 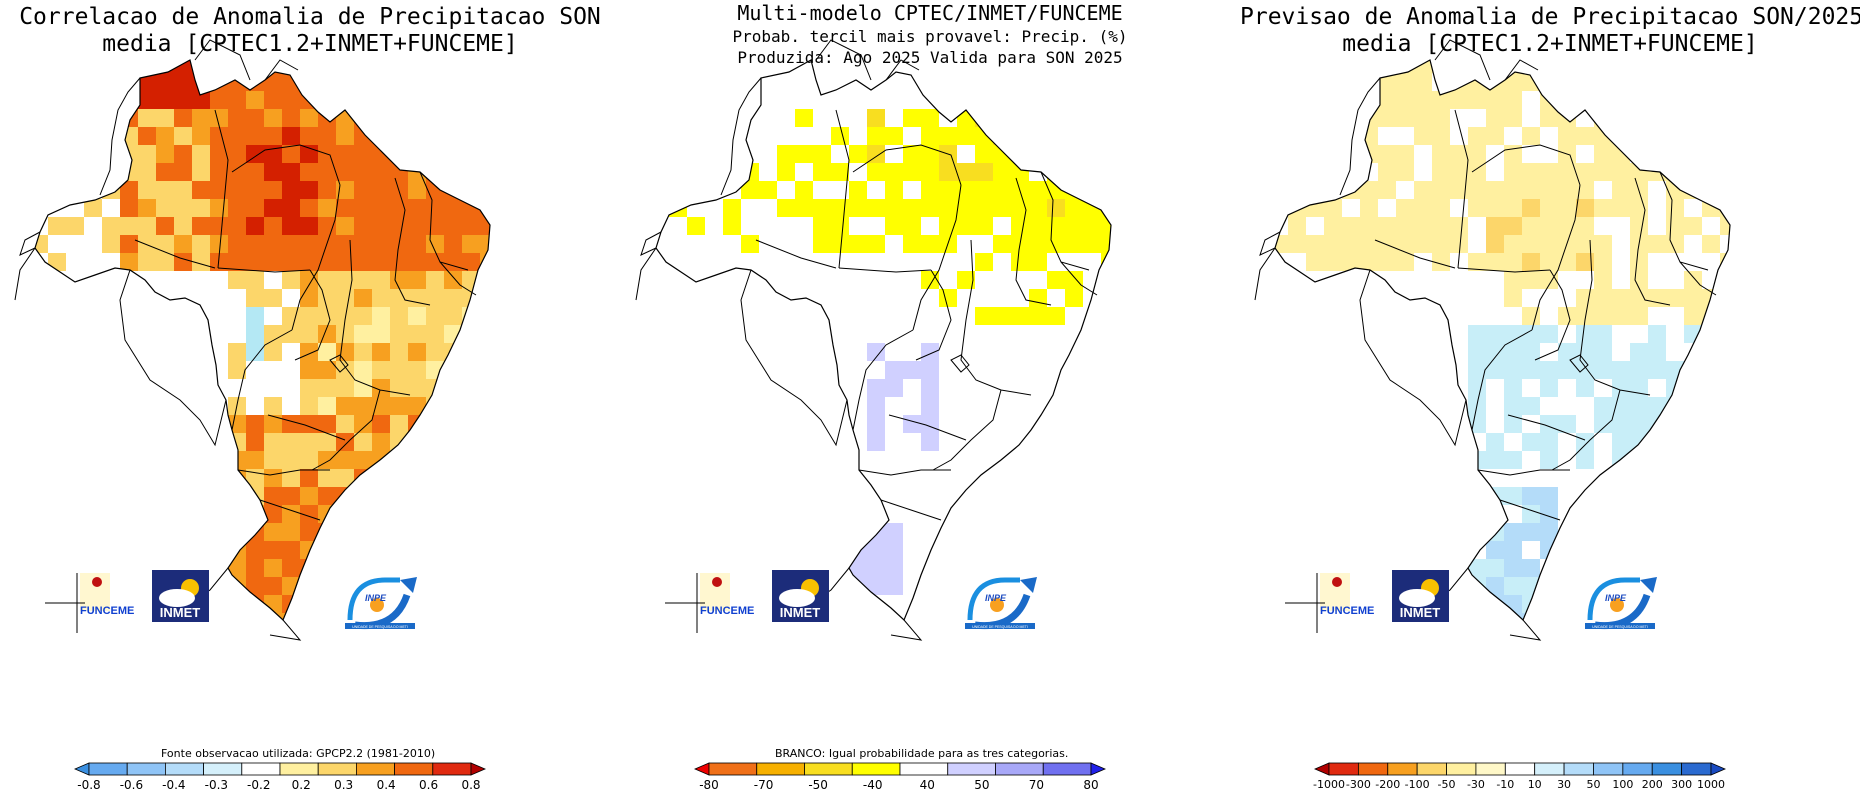 What do you see at coordinates (1329, 784) in the screenshot?
I see `colorbar-tick-label: -1000` at bounding box center [1329, 784].